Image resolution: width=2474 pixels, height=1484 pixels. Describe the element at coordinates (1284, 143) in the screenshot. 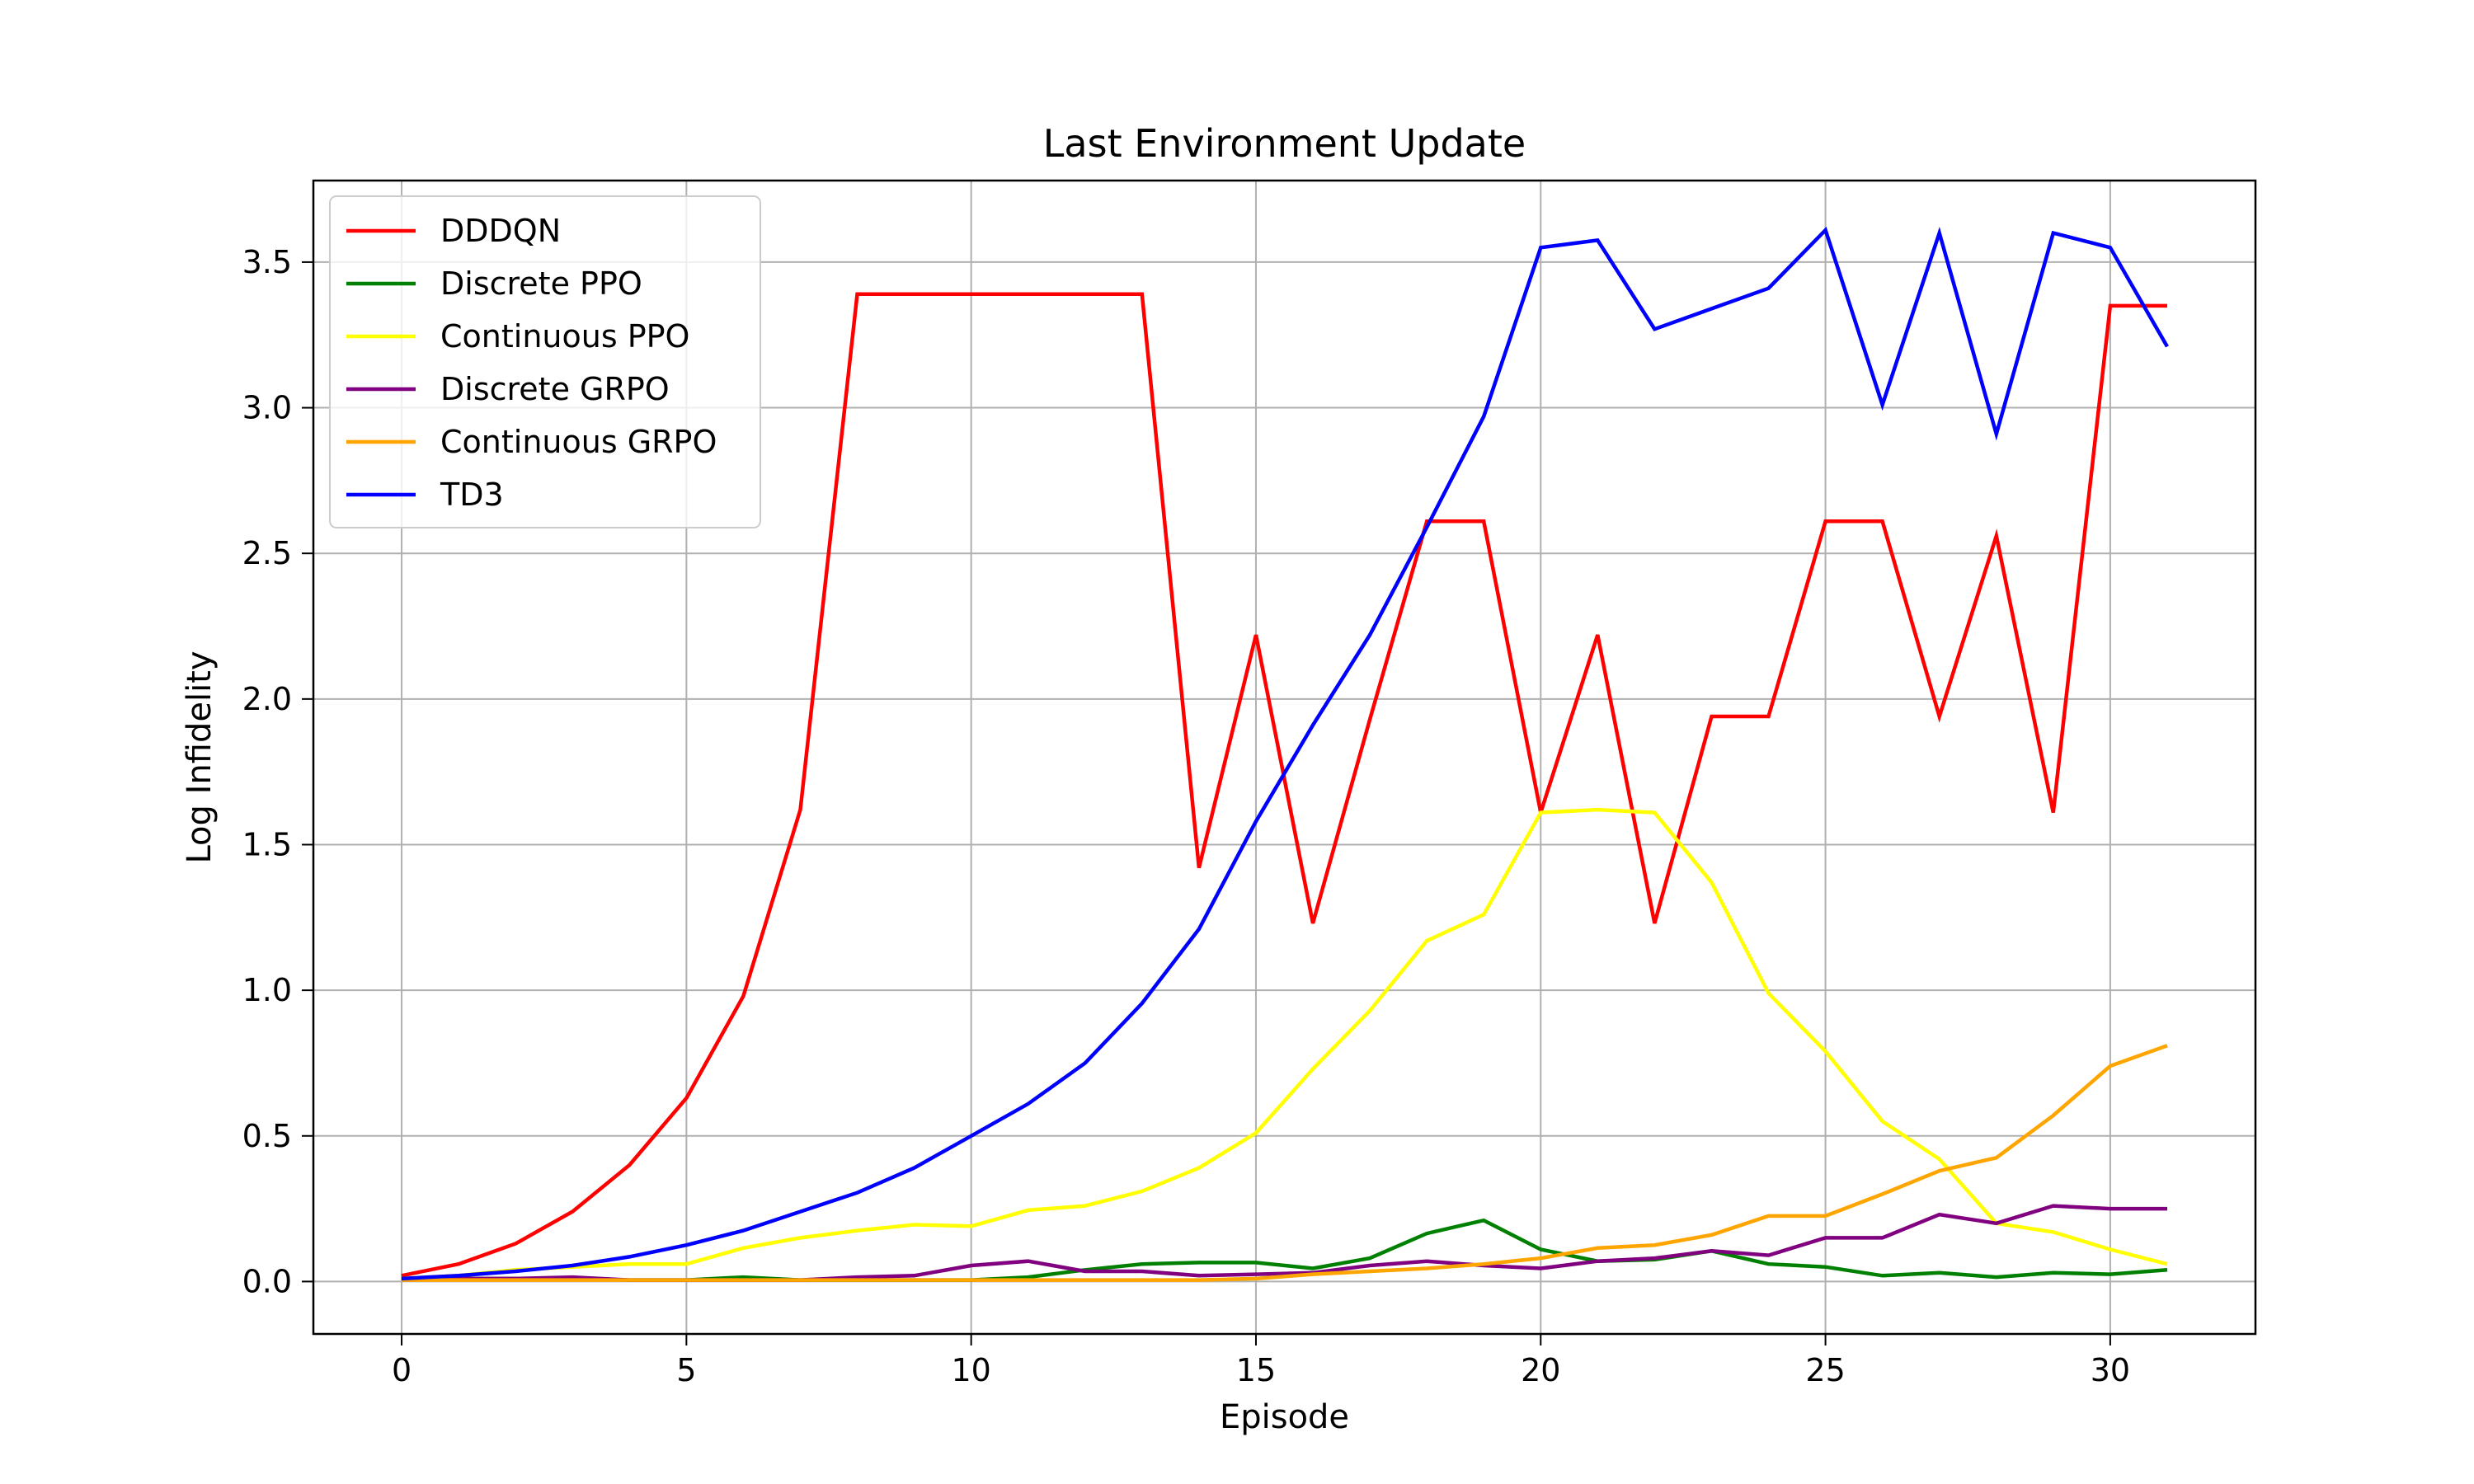

I see `chart-title: Last Environment Update` at that location.